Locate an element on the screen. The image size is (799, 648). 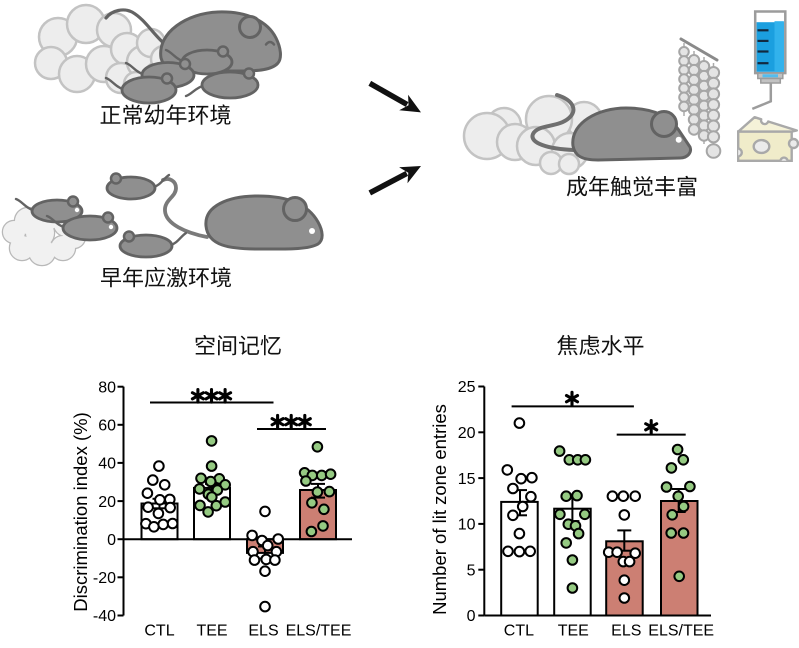
svg-text: 40 is located at coordinates (107, 464).